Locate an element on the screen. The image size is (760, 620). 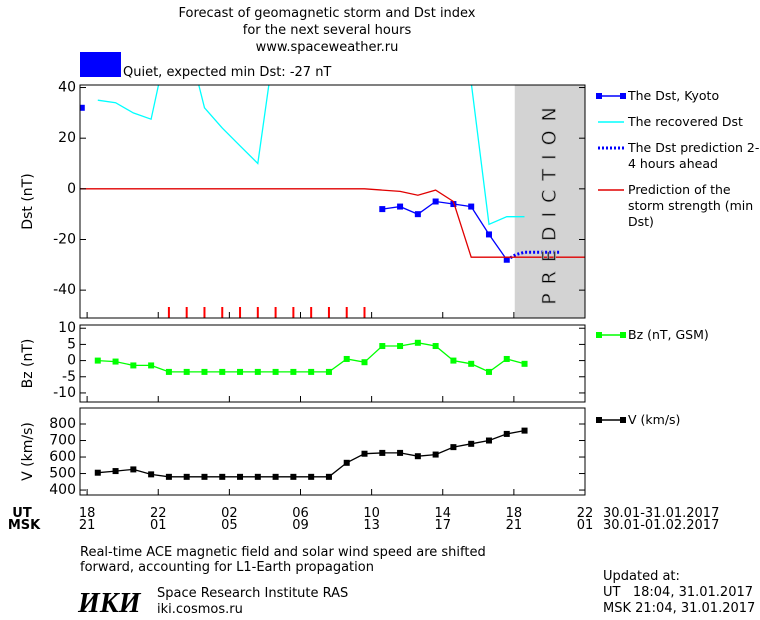
y-tick-label: 0 is located at coordinates (71, 361).